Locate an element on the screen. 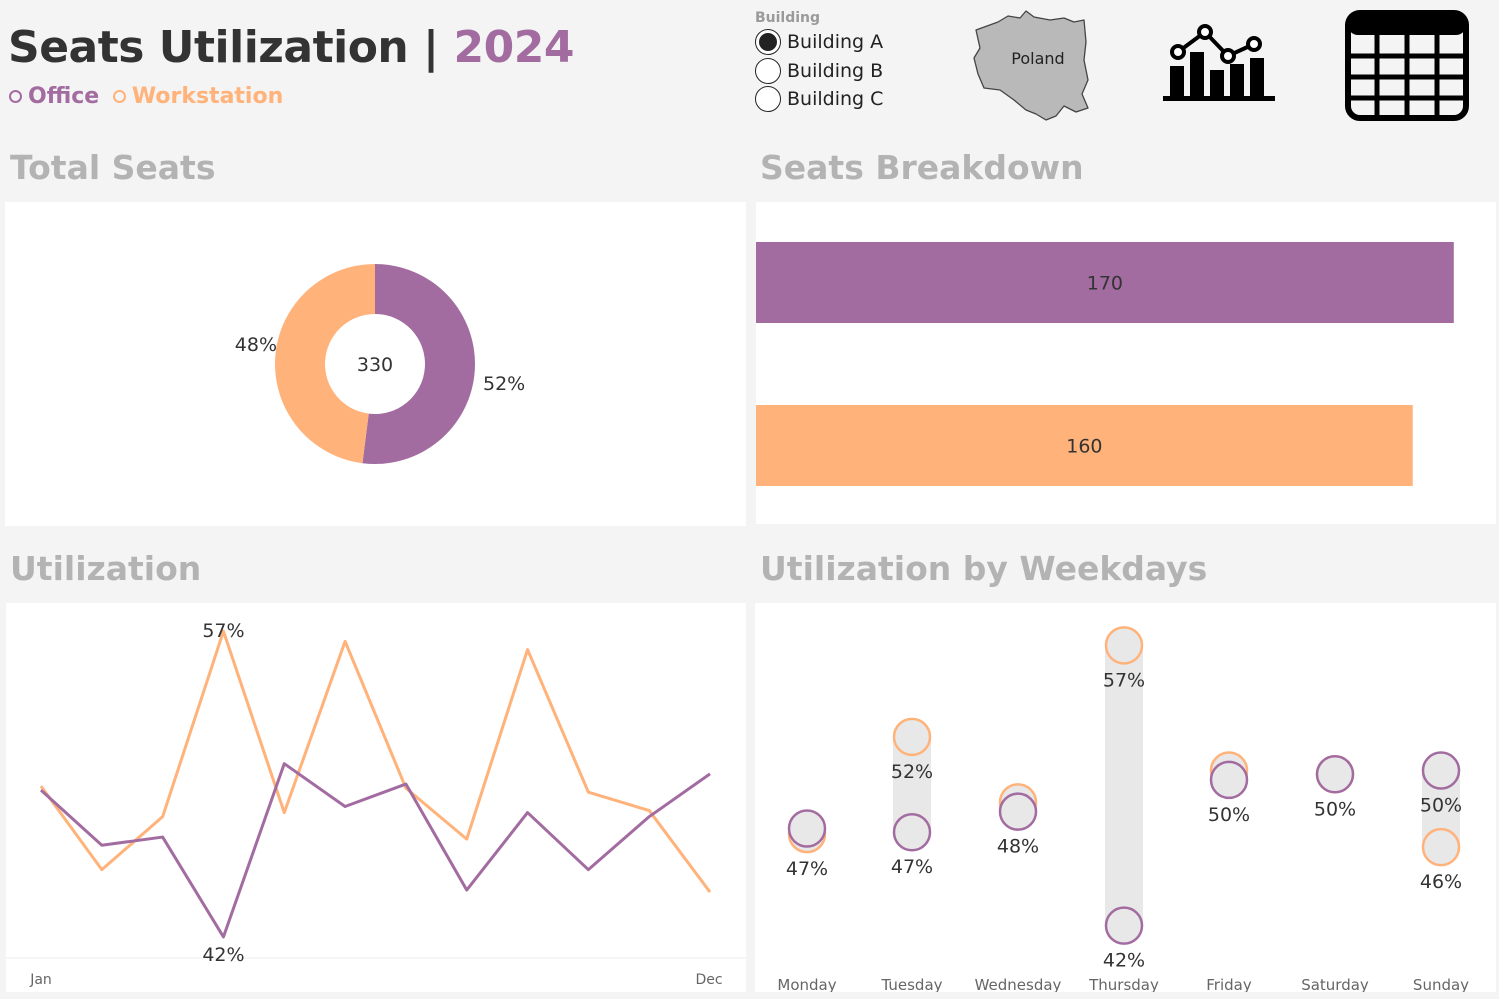 The width and height of the screenshot is (1499, 999). dot-label-thursday: 42% is located at coordinates (1124, 961).